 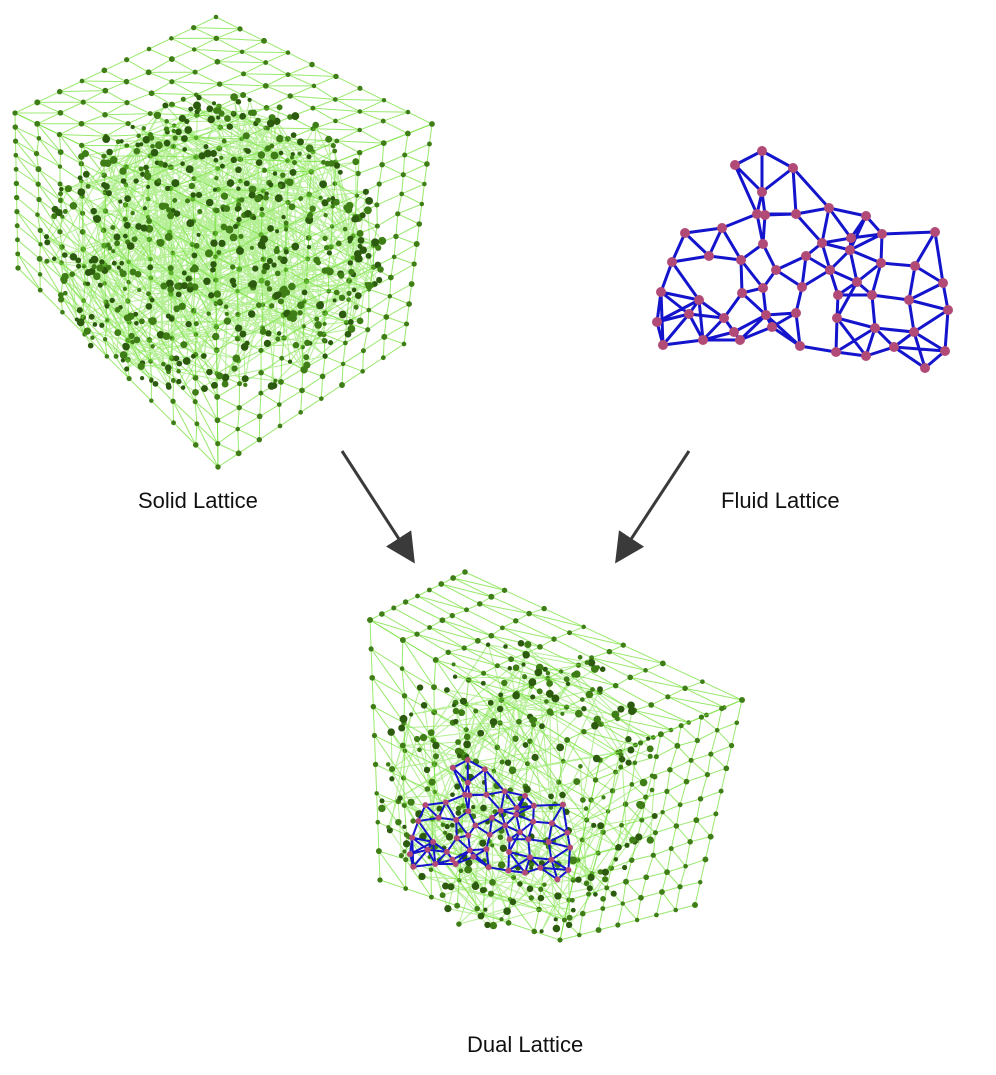 What do you see at coordinates (223, 113) in the screenshot?
I see `solid-top-edge-mesh` at bounding box center [223, 113].